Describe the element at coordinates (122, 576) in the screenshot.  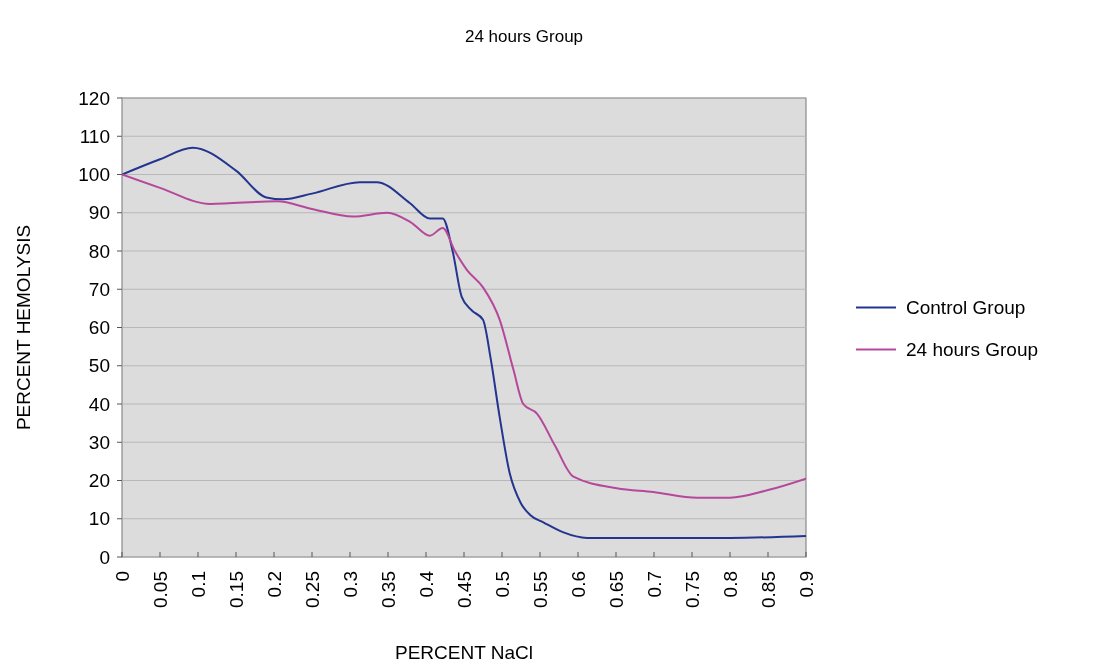
I see `x-tick-label: 0` at that location.